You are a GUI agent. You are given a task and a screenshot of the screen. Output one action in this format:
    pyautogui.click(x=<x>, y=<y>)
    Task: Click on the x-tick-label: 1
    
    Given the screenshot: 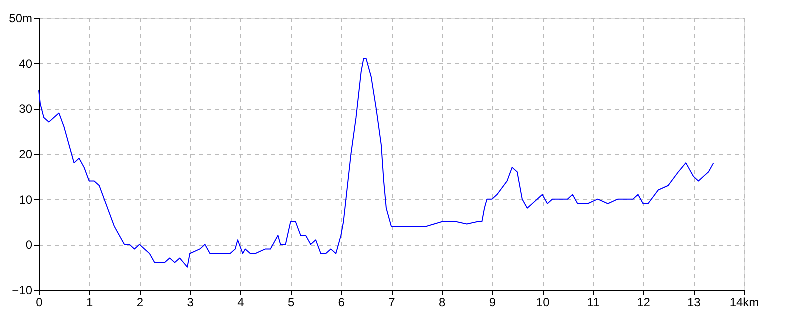 What is the action you would take?
    pyautogui.click(x=90, y=303)
    